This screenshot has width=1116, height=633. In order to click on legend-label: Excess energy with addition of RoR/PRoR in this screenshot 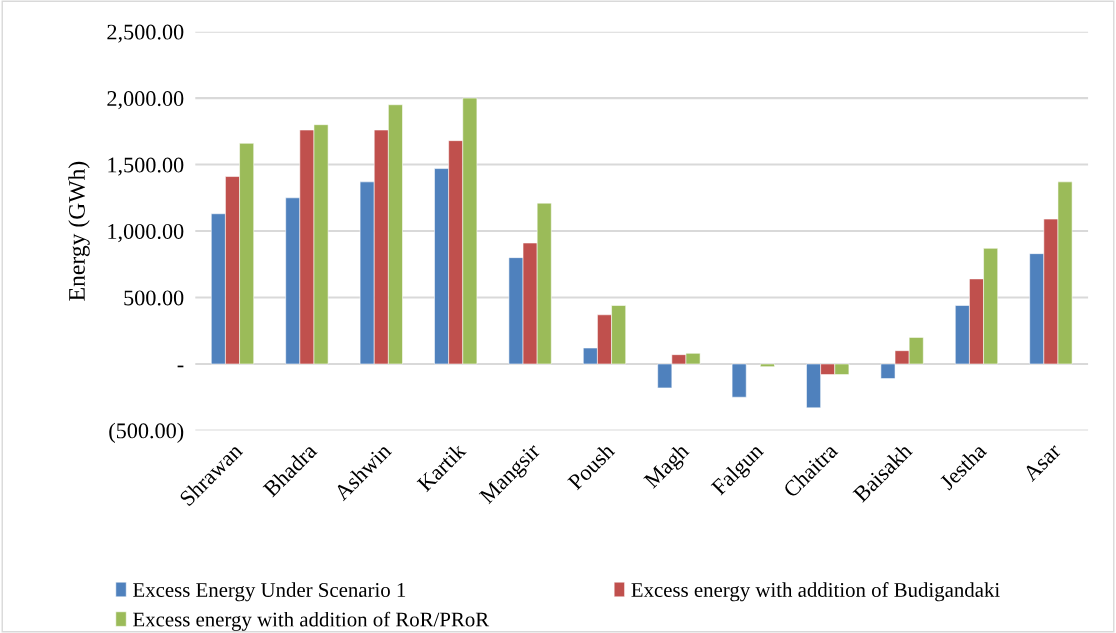, I will do `click(311, 621)`.